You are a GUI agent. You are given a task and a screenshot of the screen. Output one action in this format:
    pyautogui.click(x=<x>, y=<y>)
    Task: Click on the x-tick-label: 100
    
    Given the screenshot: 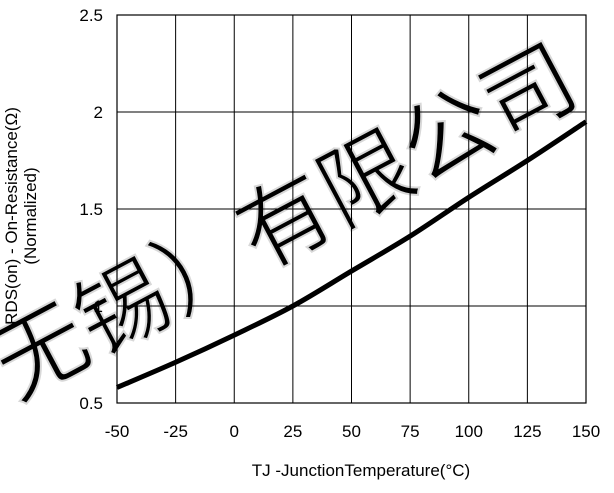 What is the action you would take?
    pyautogui.click(x=469, y=431)
    